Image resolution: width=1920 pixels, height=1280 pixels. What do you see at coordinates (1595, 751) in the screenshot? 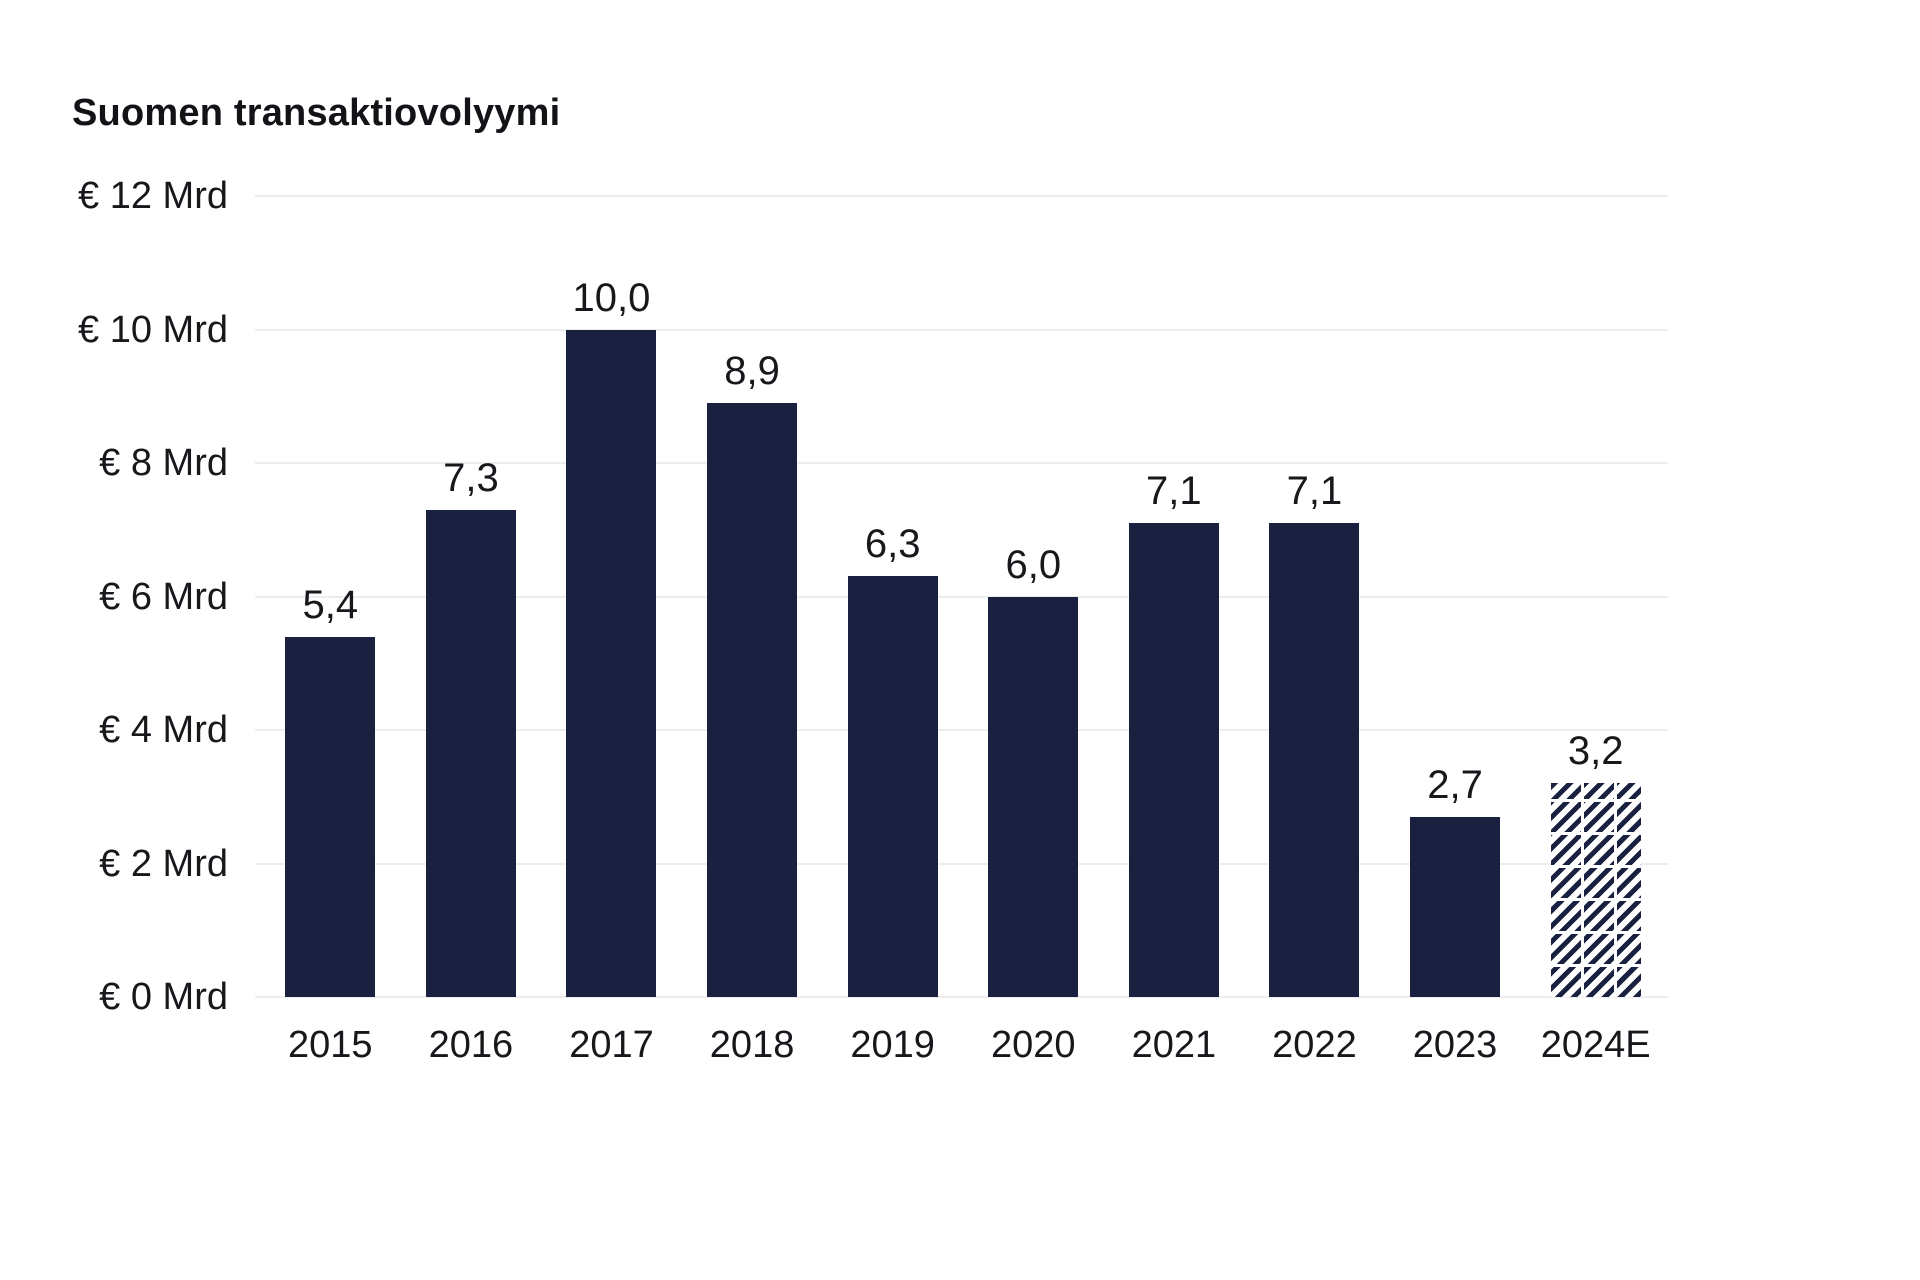
I see `bar-value-label-2024E: 3,2` at bounding box center [1595, 751].